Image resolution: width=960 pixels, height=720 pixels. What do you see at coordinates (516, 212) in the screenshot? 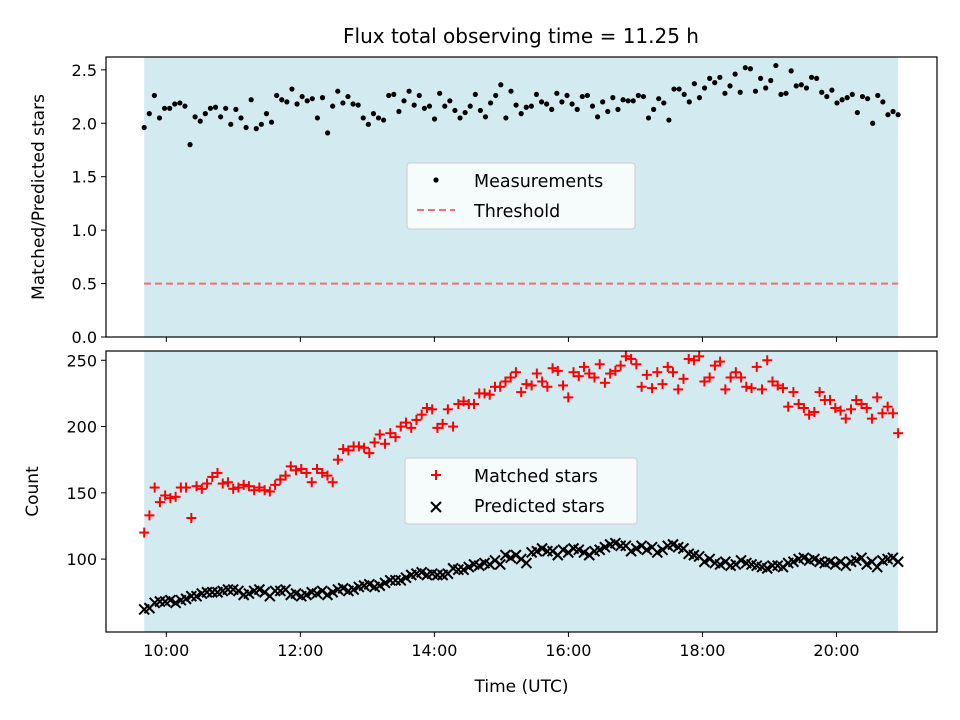
I see `legend-threshold-label: Threshold` at bounding box center [516, 212].